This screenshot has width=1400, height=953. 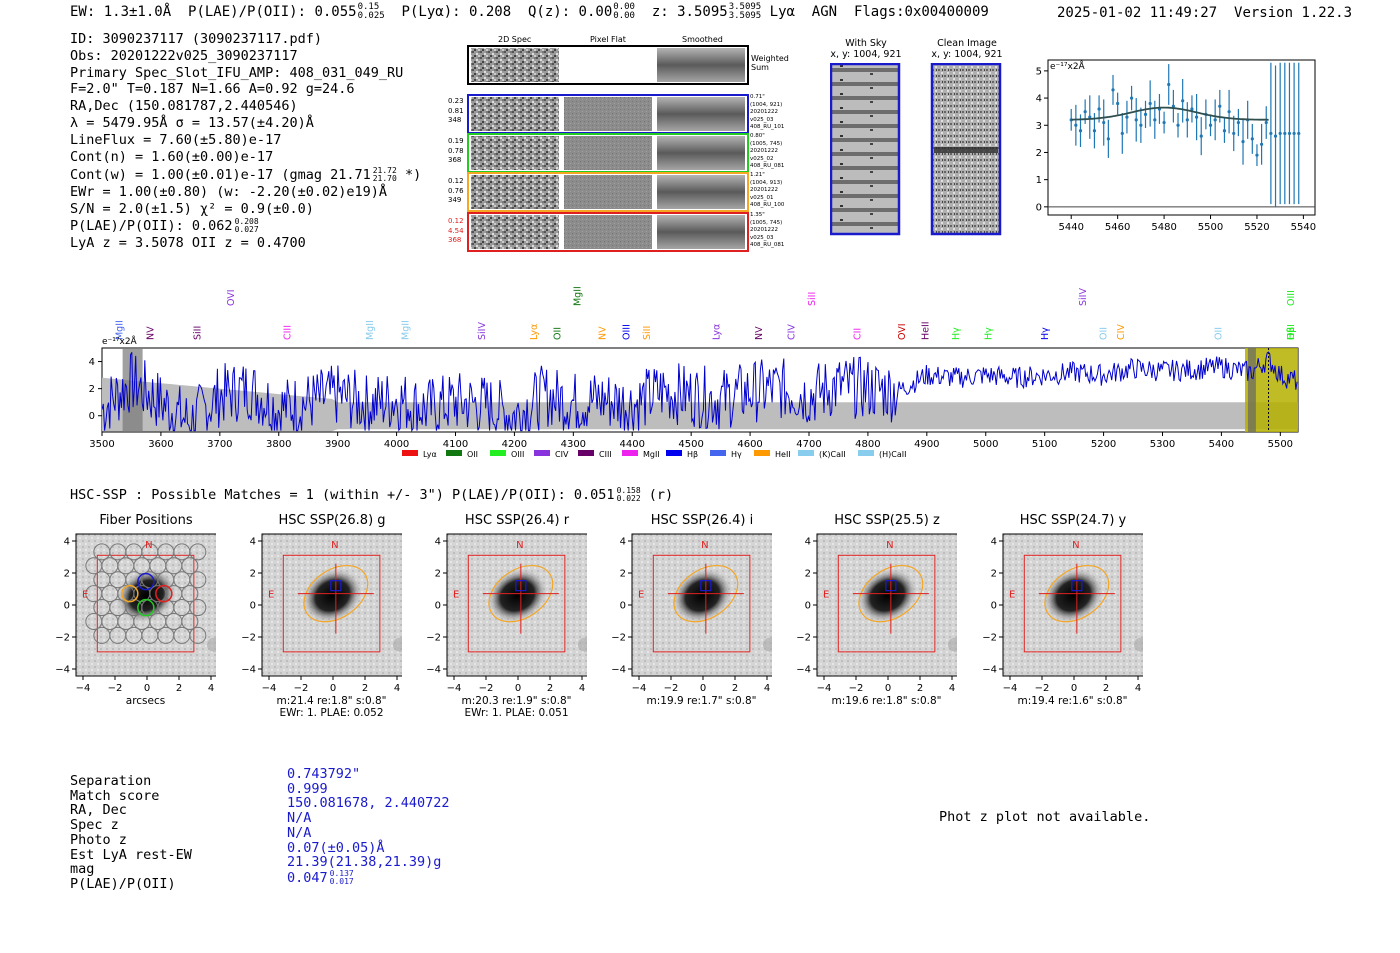 I want to click on emission-line-label: CIII, so click(x=288, y=332).